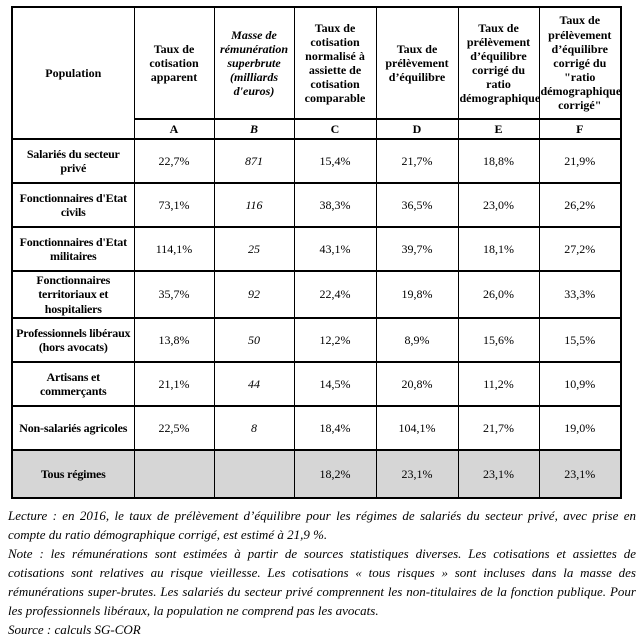 This screenshot has height=644, width=644. I want to click on row-label: Artisans et commerçants, so click(73, 384).